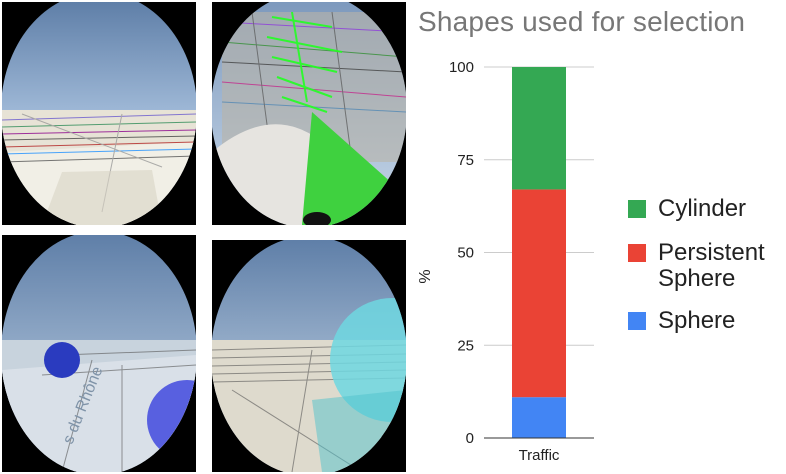 The height and width of the screenshot is (474, 786). Describe the element at coordinates (539, 293) in the screenshot. I see `bar-segment-persistent-sphere` at that location.